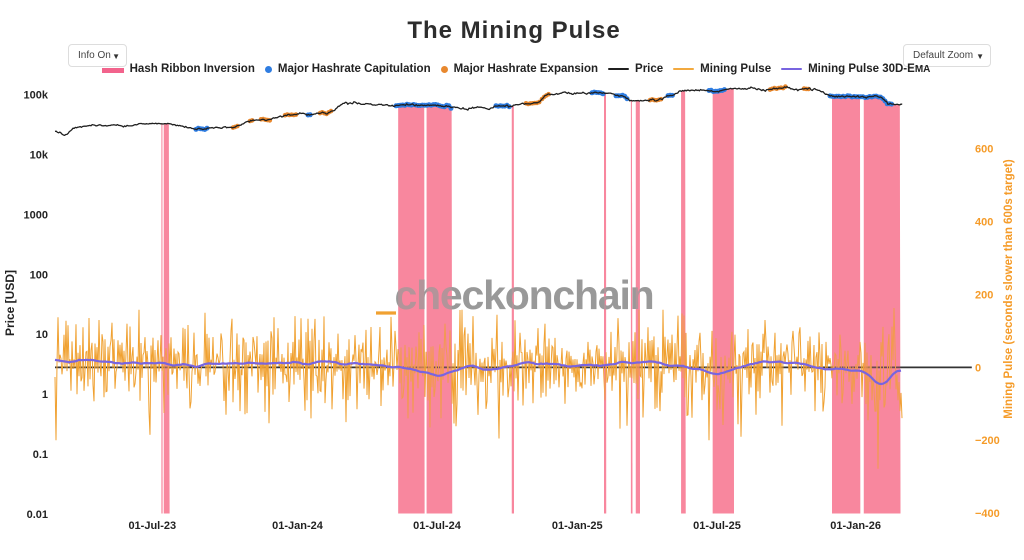  I want to click on svg-text: 01-Jul-23, so click(152, 526).